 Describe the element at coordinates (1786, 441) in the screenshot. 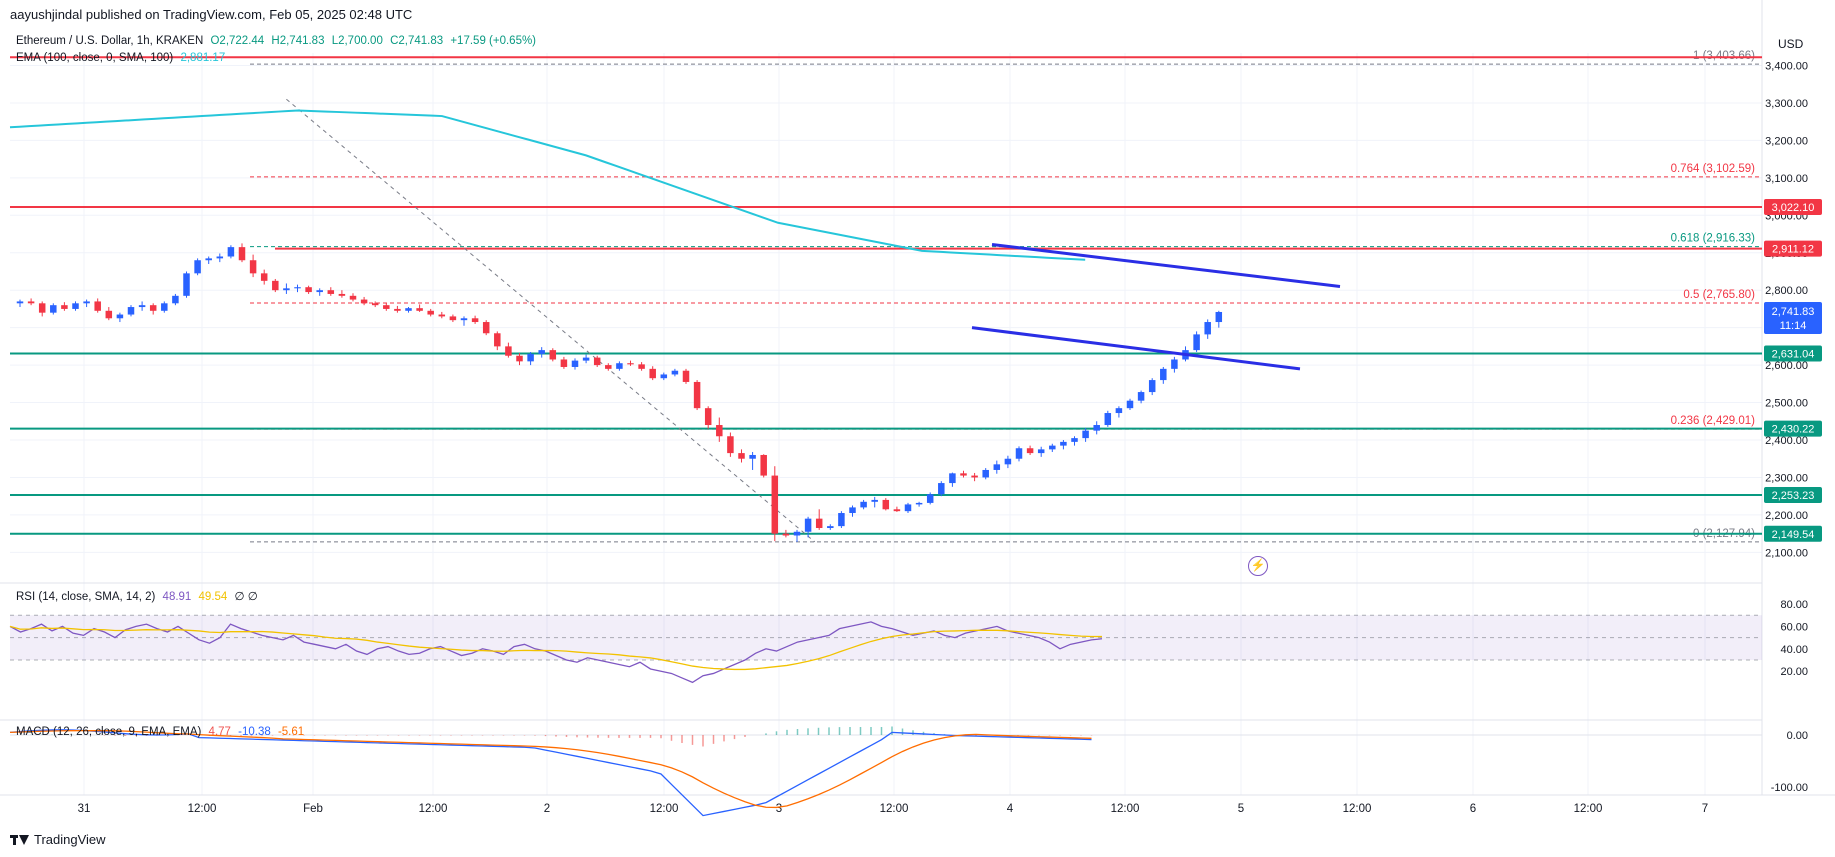

I see `price-tick-label: 2,400.00` at that location.